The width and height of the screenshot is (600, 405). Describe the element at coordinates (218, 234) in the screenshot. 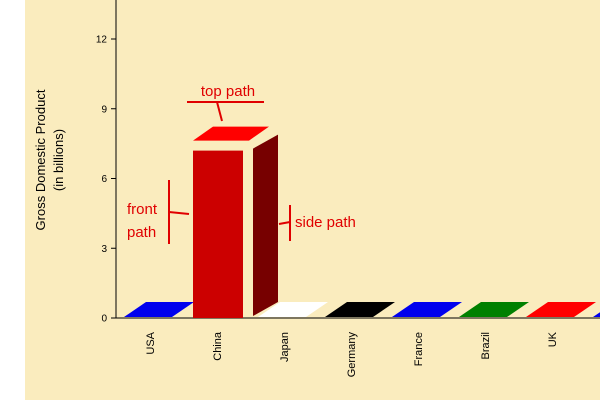

I see `bar-front-china` at that location.